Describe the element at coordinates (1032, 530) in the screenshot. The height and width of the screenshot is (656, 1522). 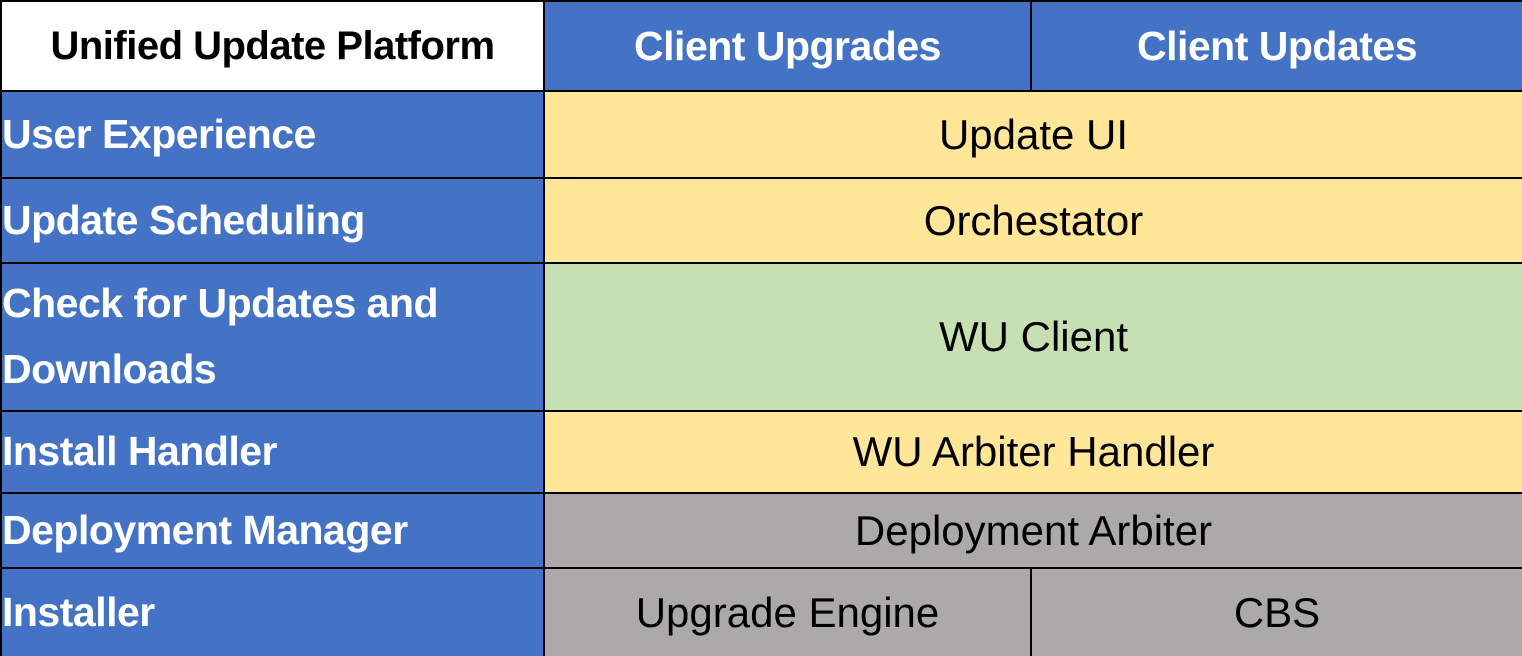
I see `component-cell-deployment-arbiter: Deployment Arbiter` at that location.